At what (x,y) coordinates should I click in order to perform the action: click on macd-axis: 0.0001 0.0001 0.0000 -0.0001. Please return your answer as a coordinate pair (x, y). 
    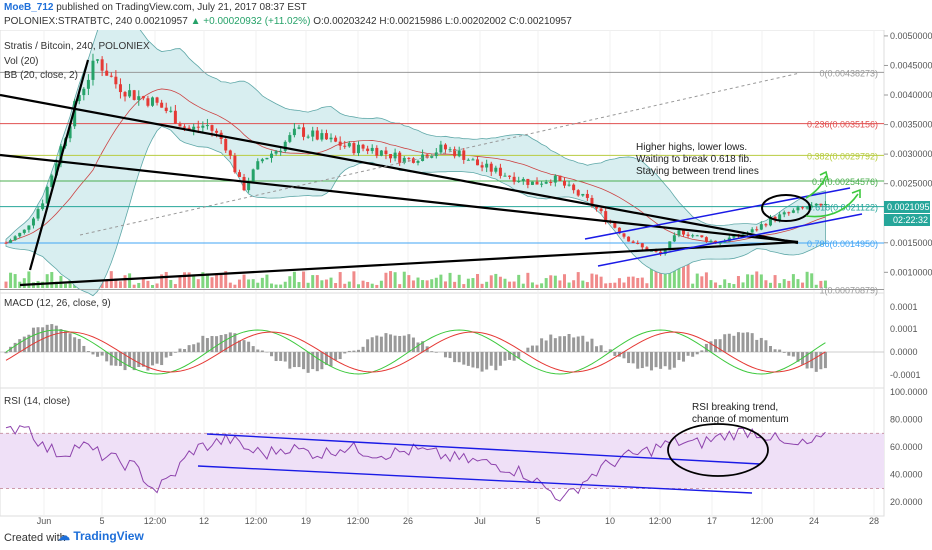
    Looking at the image, I should click on (905, 341).